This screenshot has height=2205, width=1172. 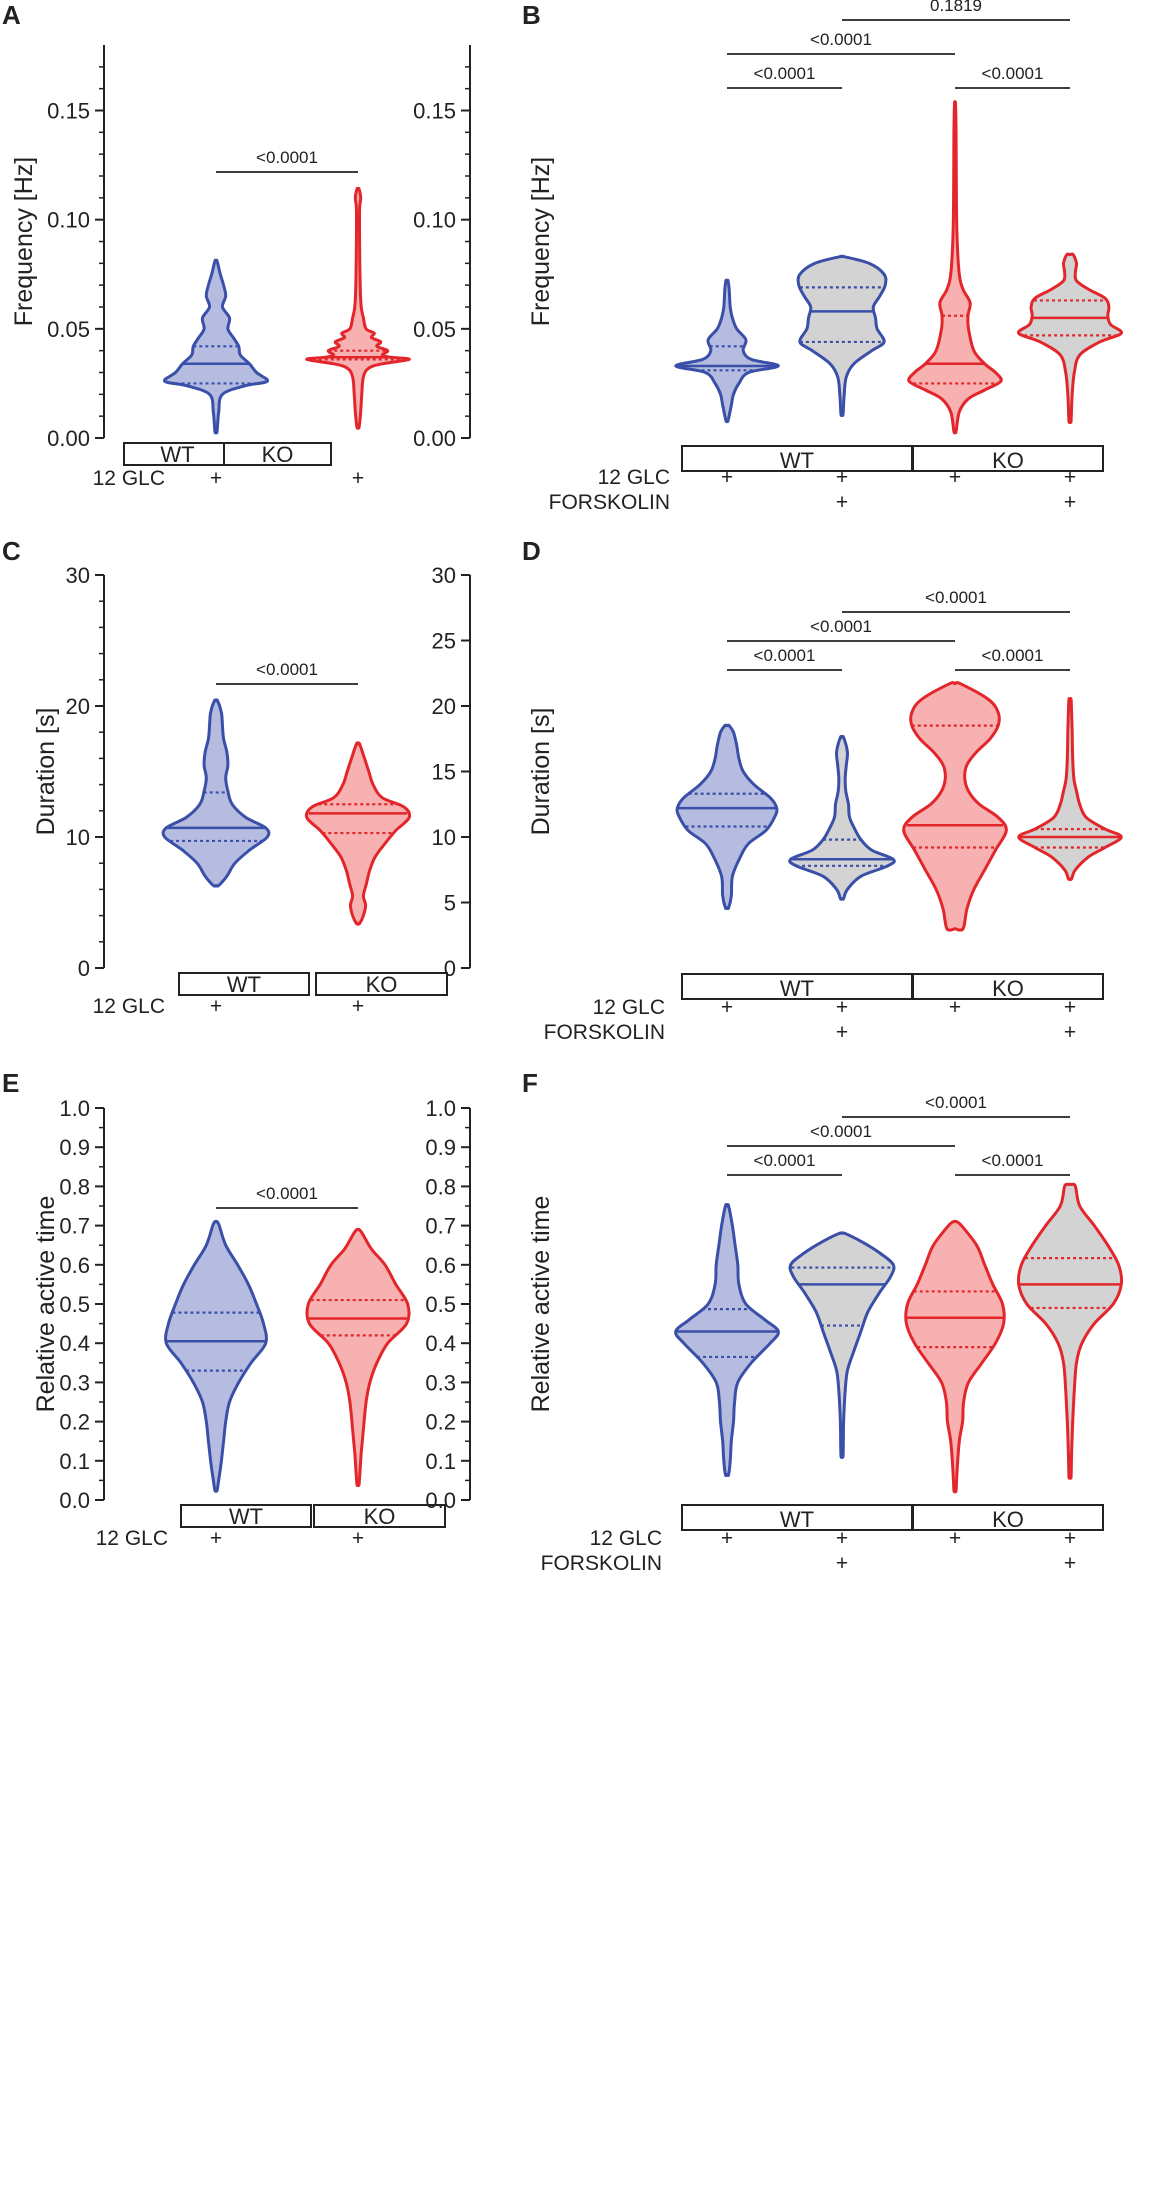 What do you see at coordinates (434, 220) in the screenshot?
I see `y-tick-label: 0.10` at bounding box center [434, 220].